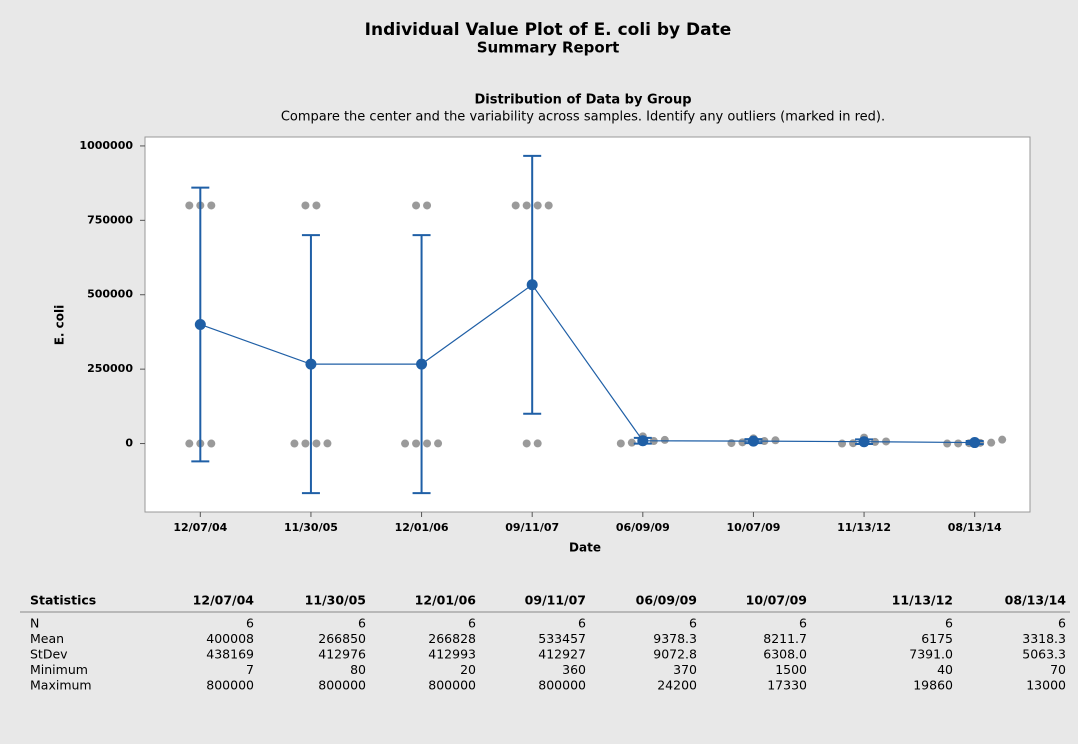 Image resolution: width=1078 pixels, height=744 pixels. I want to click on table-cell: 8211.7, so click(785, 638).